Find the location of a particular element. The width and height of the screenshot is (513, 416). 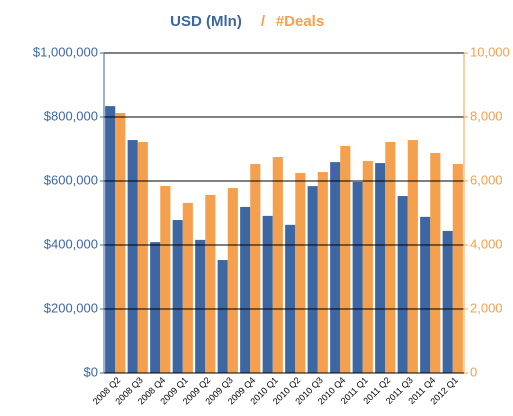

y-tick-label: $200,000 is located at coordinates (71, 307).